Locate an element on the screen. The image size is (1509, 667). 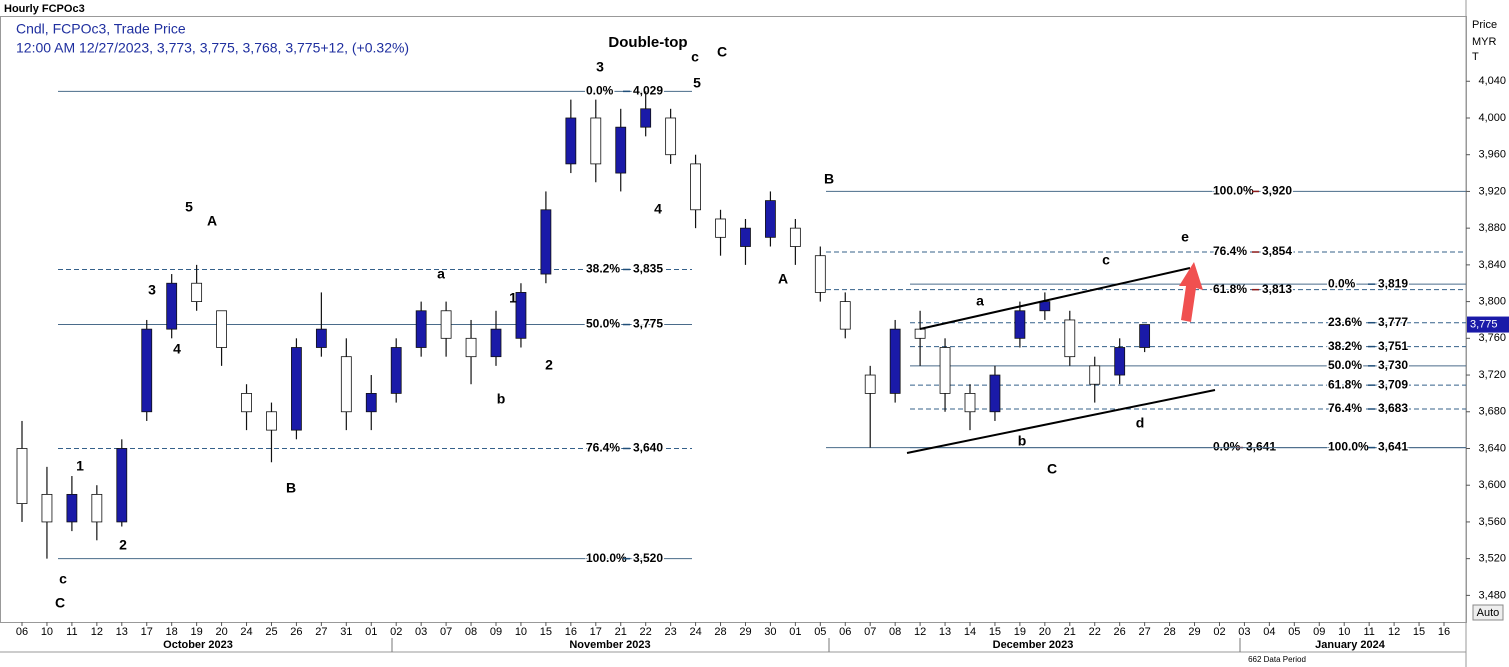
fib-value: 4,029 is located at coordinates (648, 91).